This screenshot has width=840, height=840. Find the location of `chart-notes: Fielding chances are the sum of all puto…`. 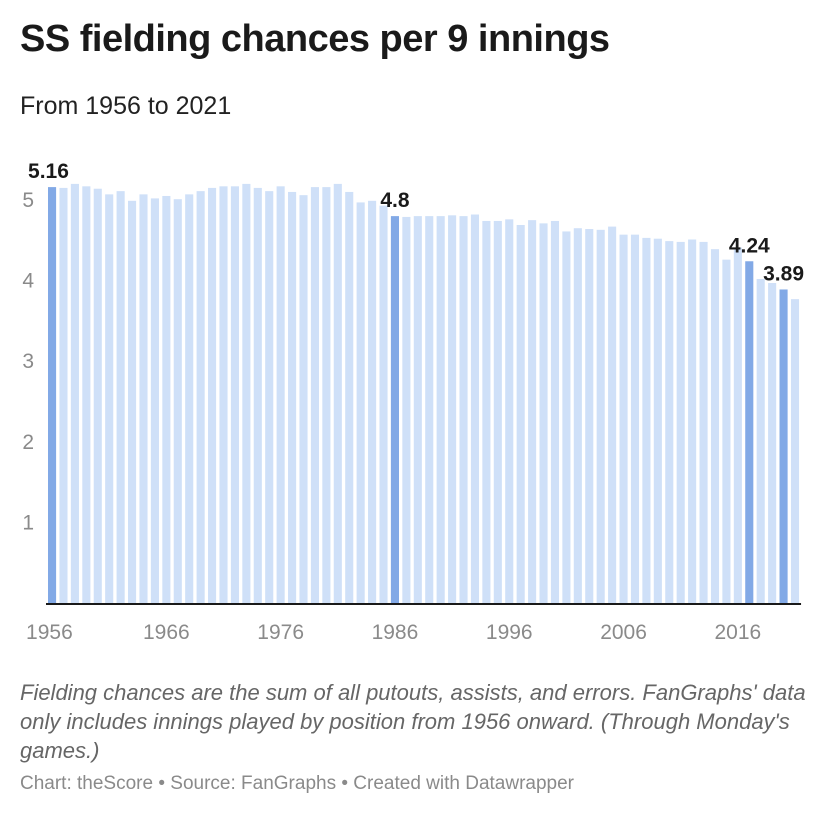

chart-notes: Fielding chances are the sum of all puto… is located at coordinates (413, 721).